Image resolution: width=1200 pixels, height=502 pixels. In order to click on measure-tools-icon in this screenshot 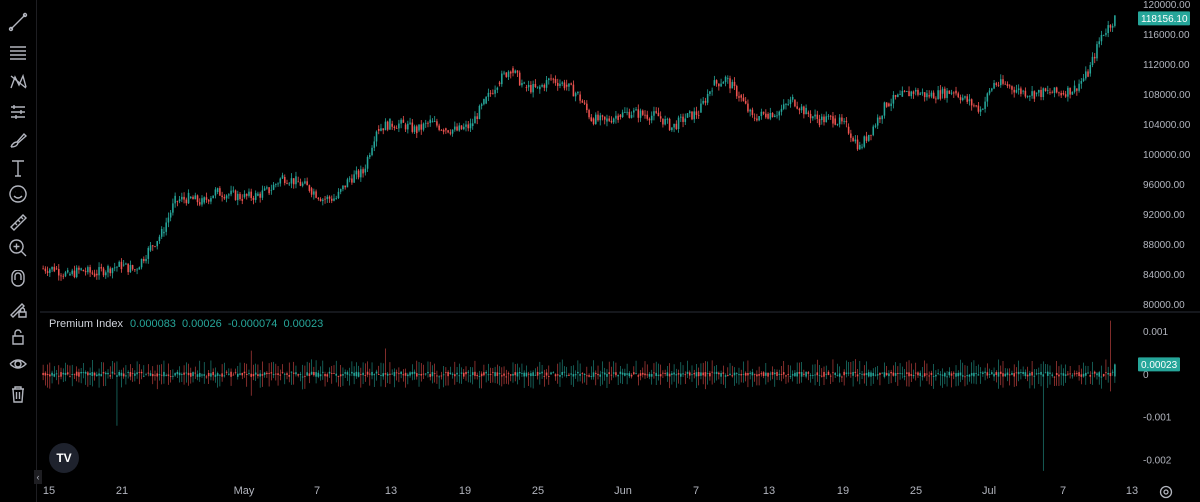, I will do `click(18, 112)`.